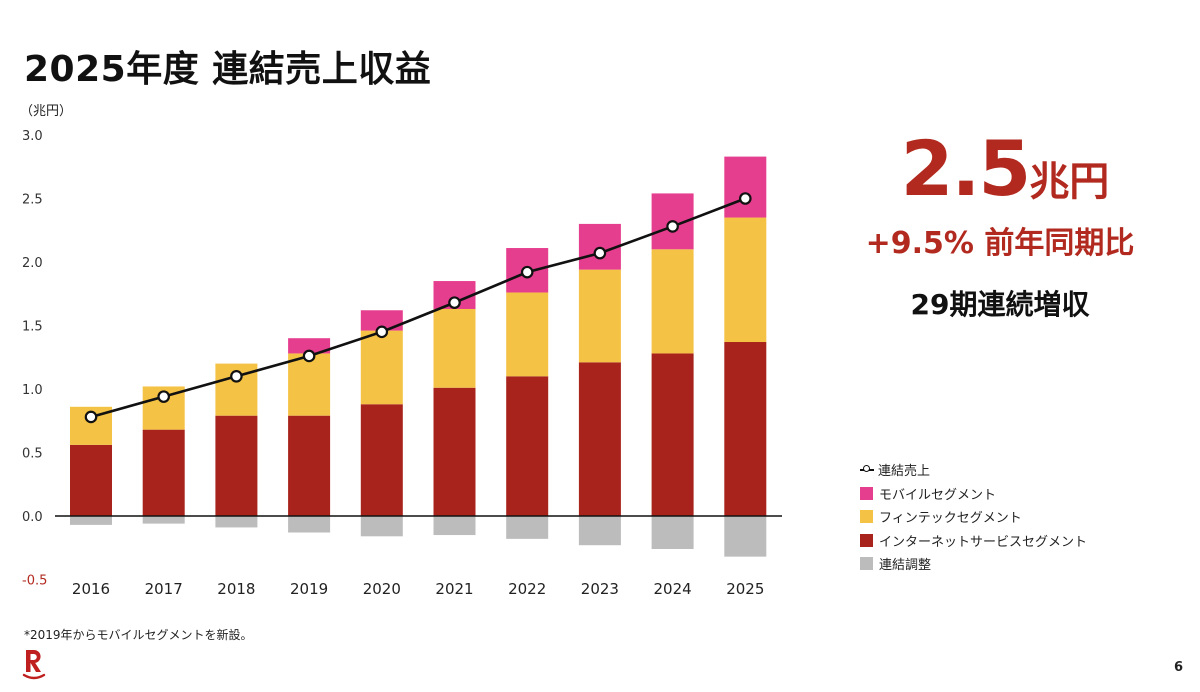  Describe the element at coordinates (91, 589) in the screenshot. I see `x-tick-label: 2016` at that location.